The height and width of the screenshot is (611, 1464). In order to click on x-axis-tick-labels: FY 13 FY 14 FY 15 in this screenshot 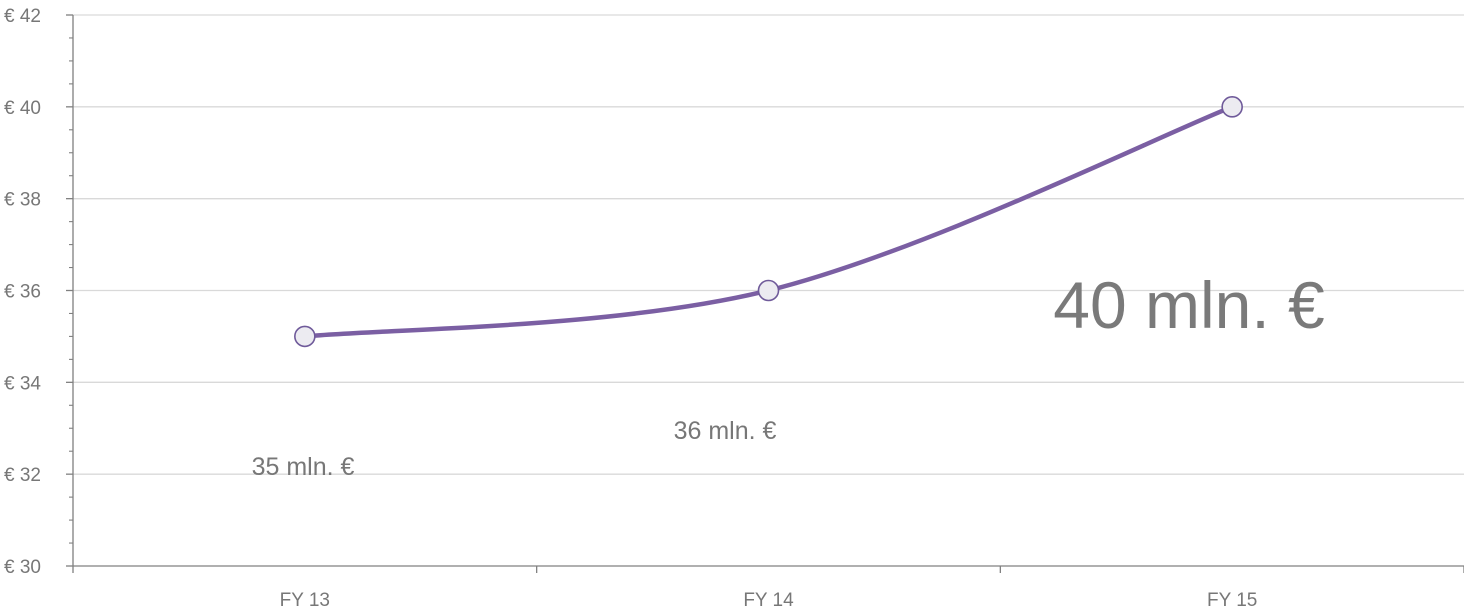, I will do `click(769, 600)`.